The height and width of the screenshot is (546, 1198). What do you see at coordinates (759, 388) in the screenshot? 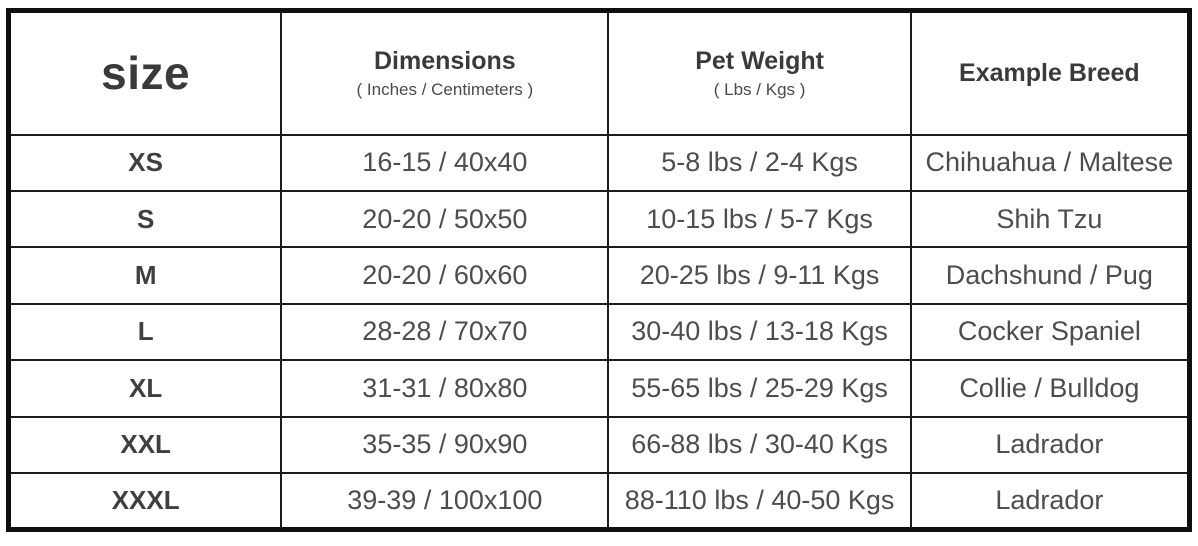
I see `weight-cell: 55-65 lbs / 25-29 Kgs` at bounding box center [759, 388].